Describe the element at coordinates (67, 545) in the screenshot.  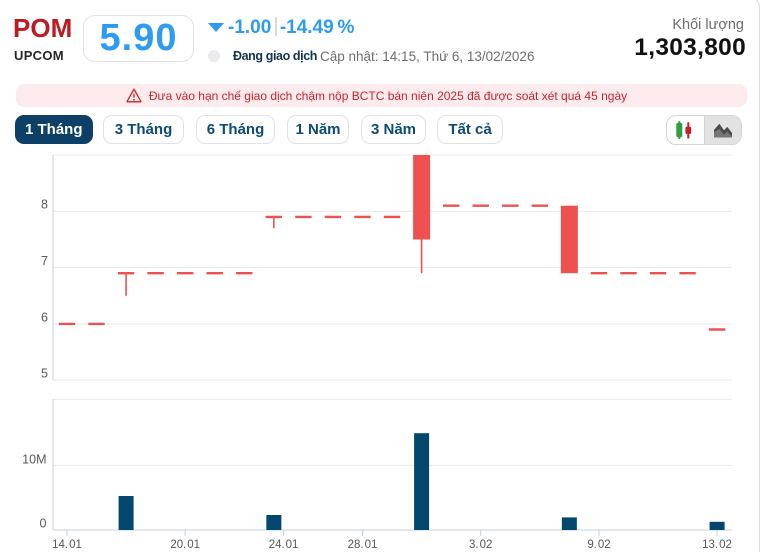
I see `svg-text: 14. 01` at that location.